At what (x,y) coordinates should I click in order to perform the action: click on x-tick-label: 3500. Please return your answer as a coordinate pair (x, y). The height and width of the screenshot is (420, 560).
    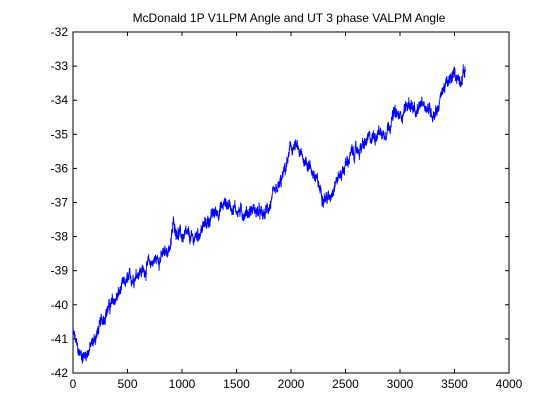
    Looking at the image, I should click on (454, 384).